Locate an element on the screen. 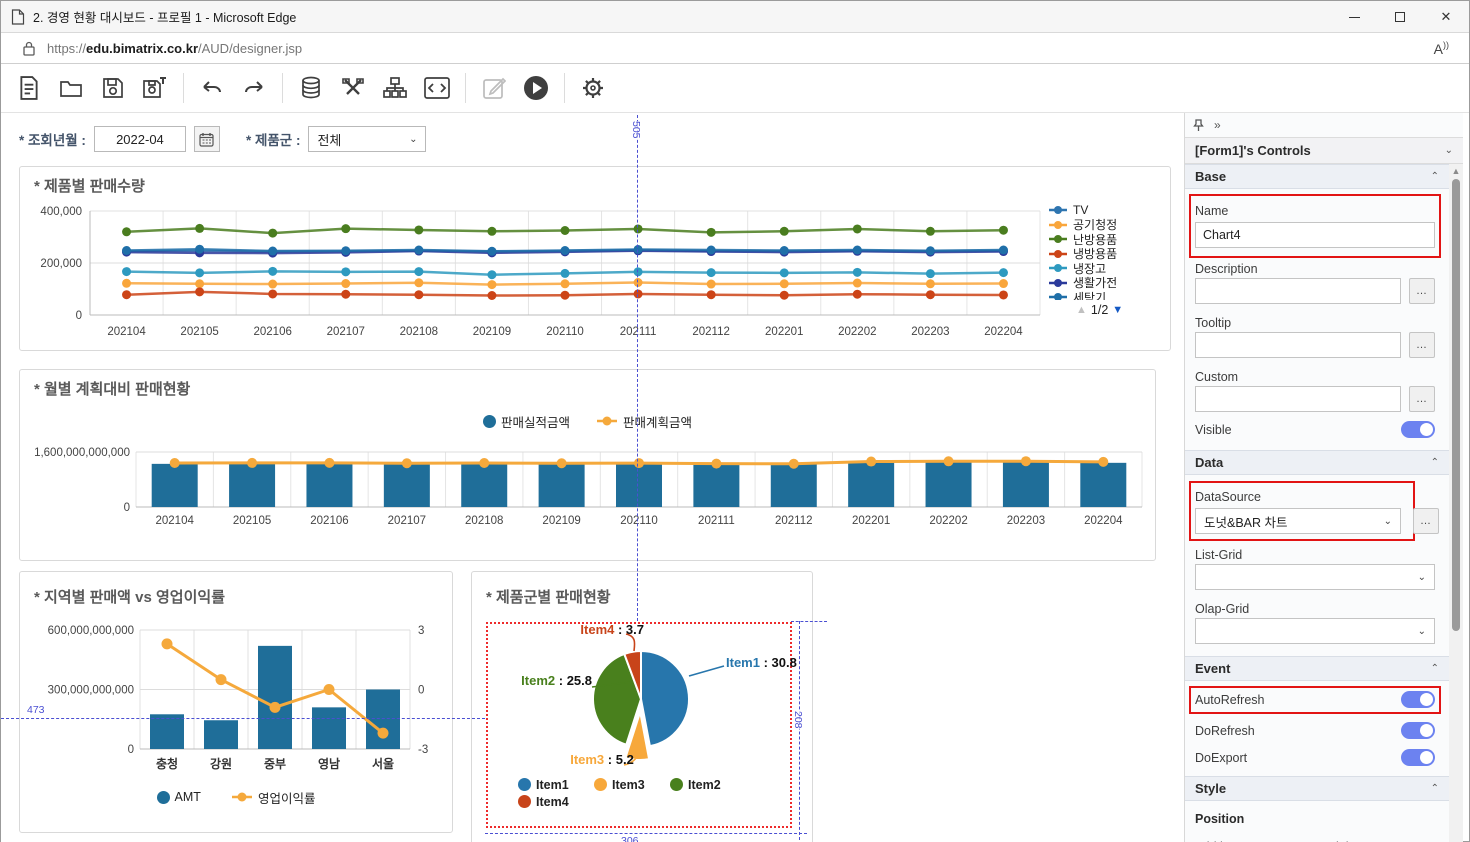 This screenshot has height=842, width=1470. horizontal-guide-line is located at coordinates (243, 718).